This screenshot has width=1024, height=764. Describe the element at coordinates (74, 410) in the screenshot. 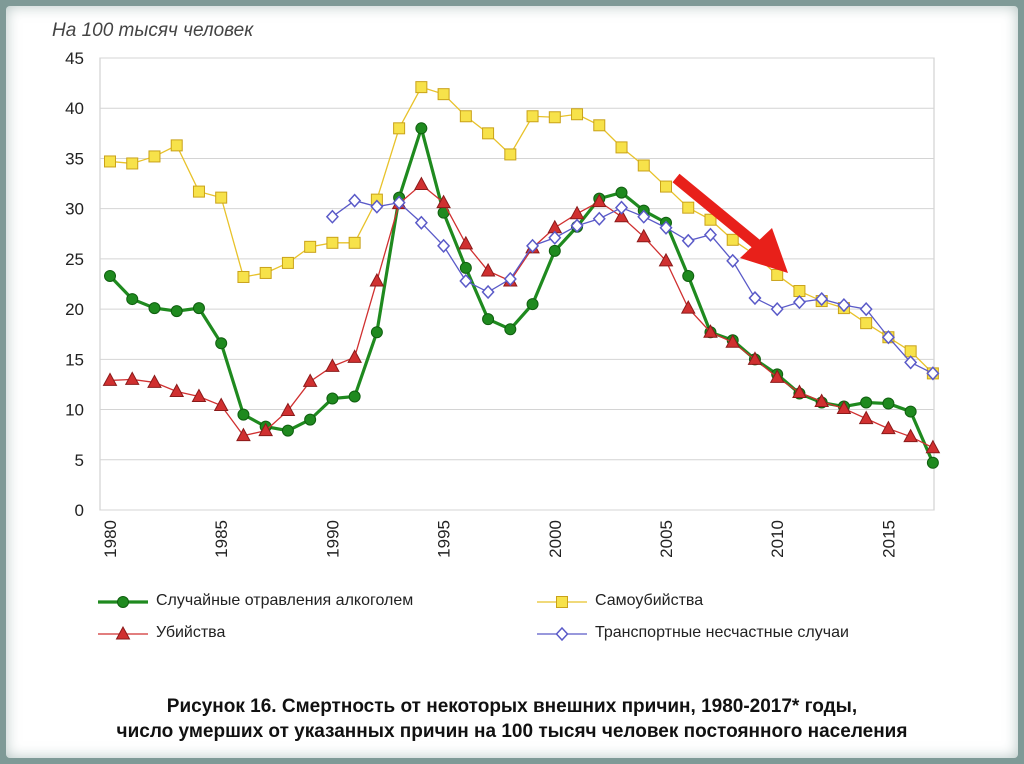

I see `y-tick-label: 10` at that location.